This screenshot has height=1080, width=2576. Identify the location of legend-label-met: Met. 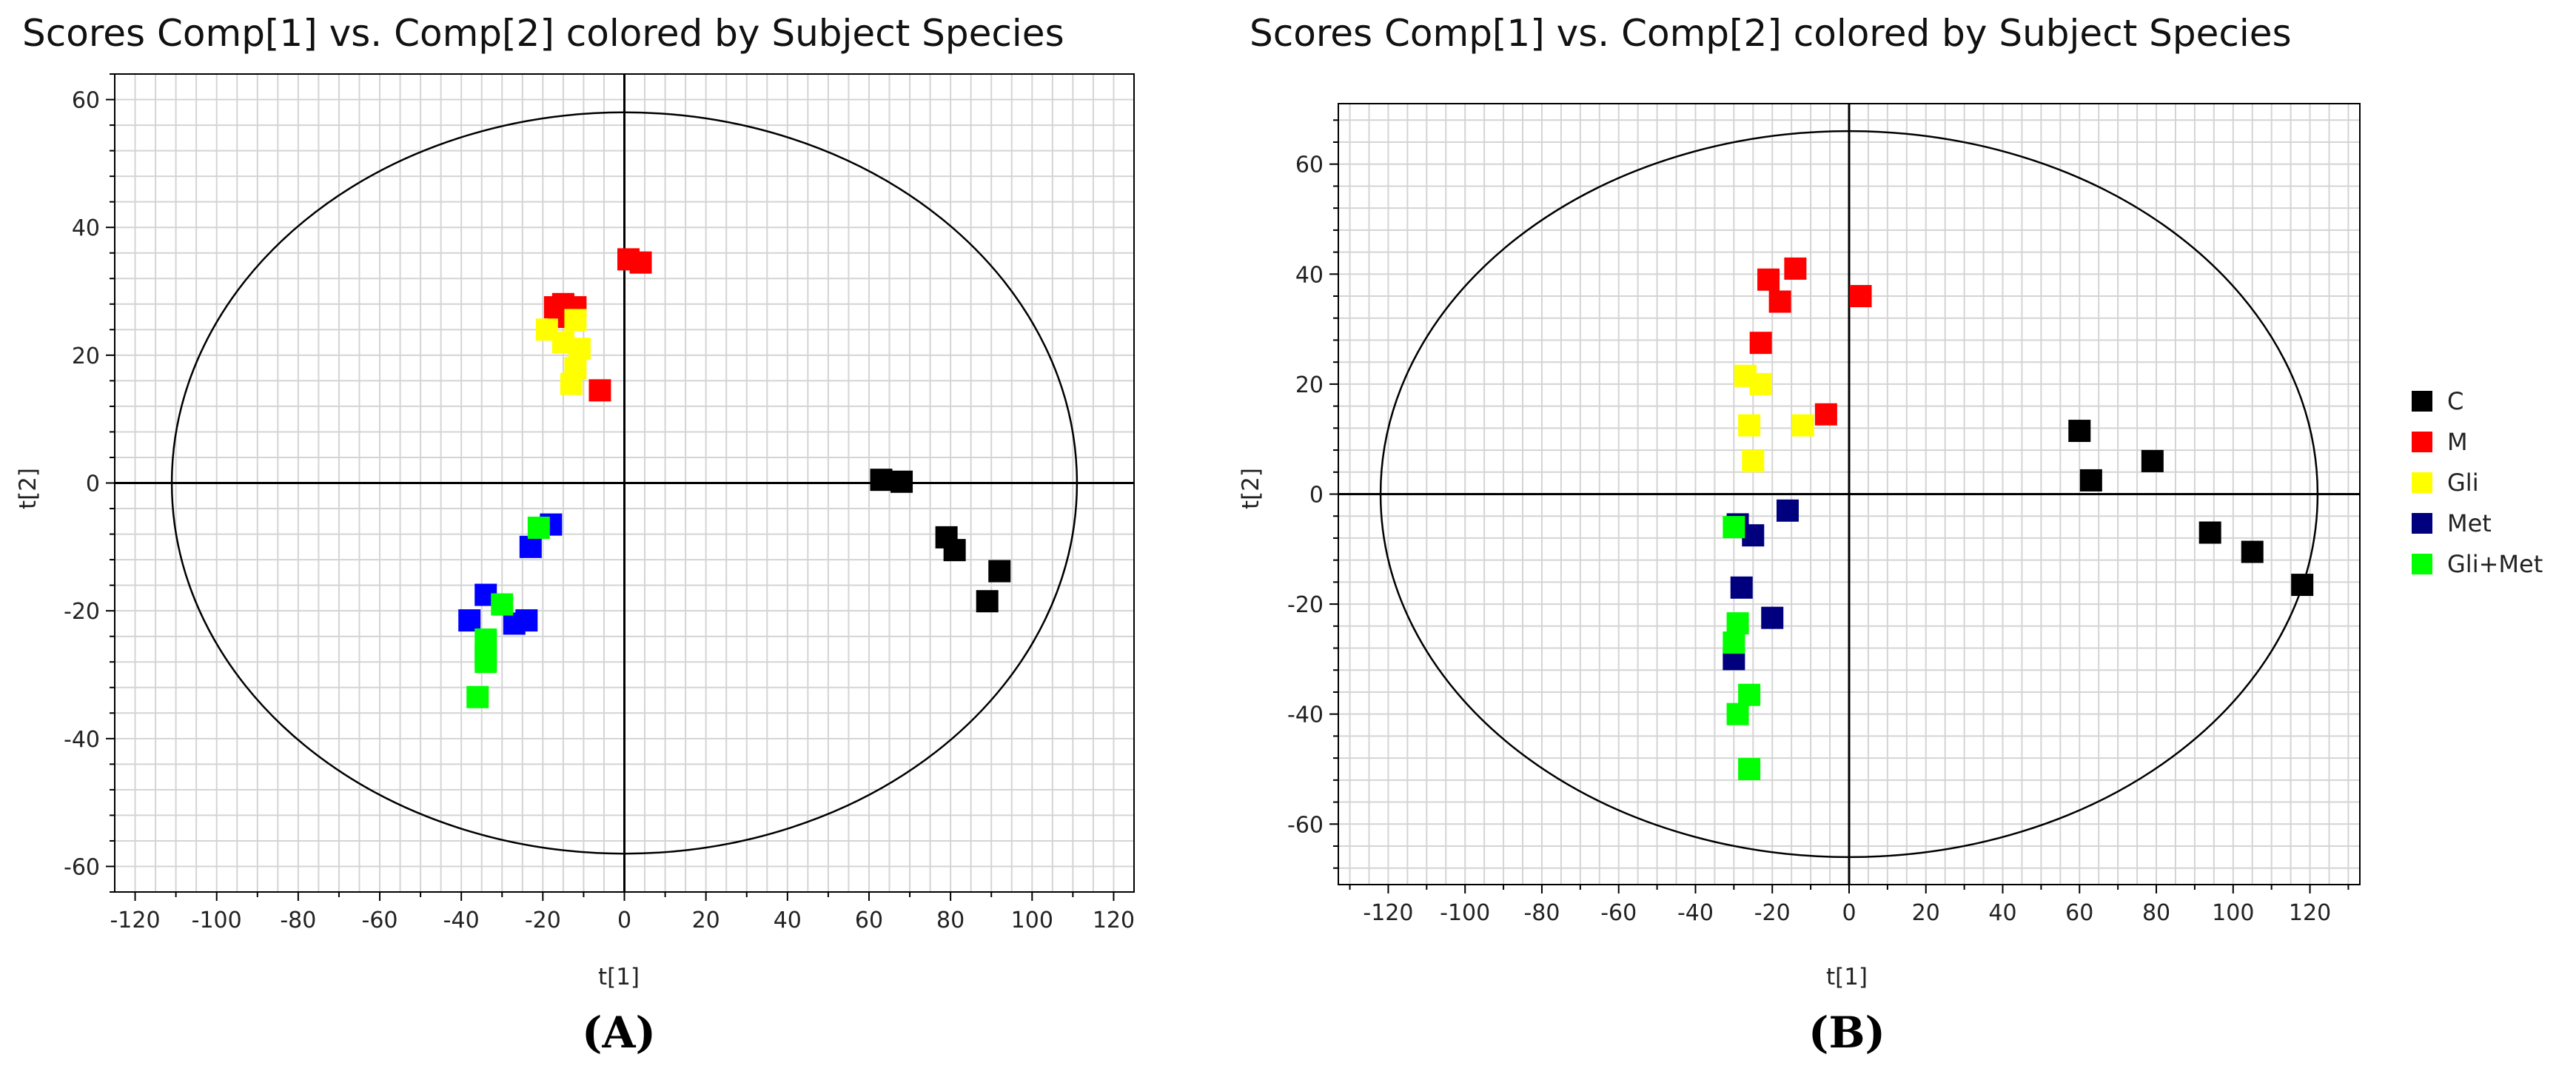
(2469, 523).